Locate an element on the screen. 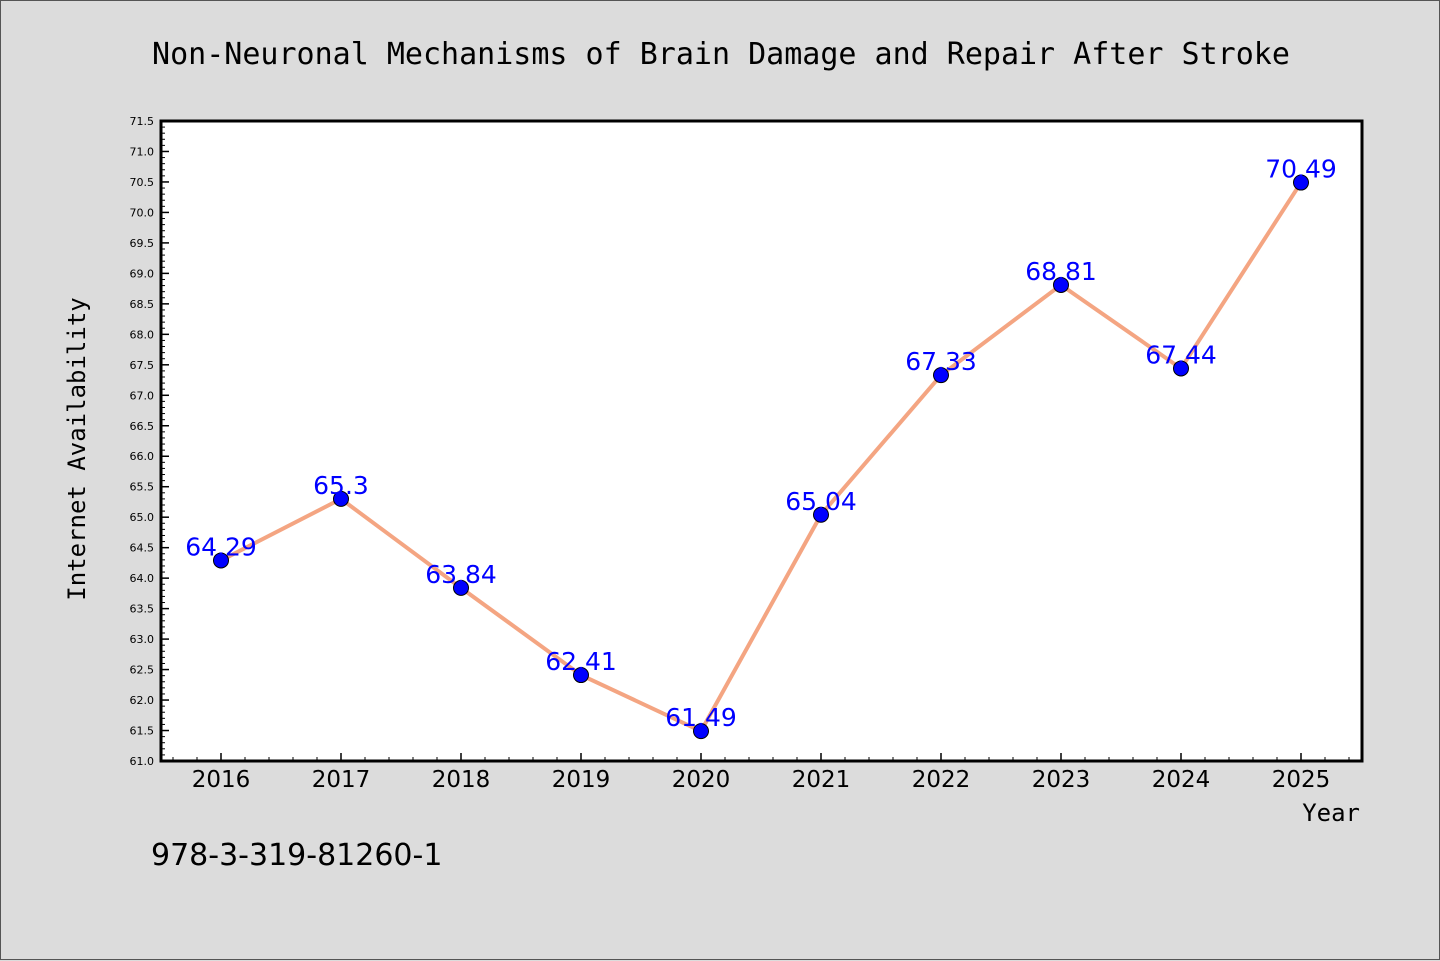 The height and width of the screenshot is (961, 1440). y-axis-label: Internet Availability is located at coordinates (77, 448).